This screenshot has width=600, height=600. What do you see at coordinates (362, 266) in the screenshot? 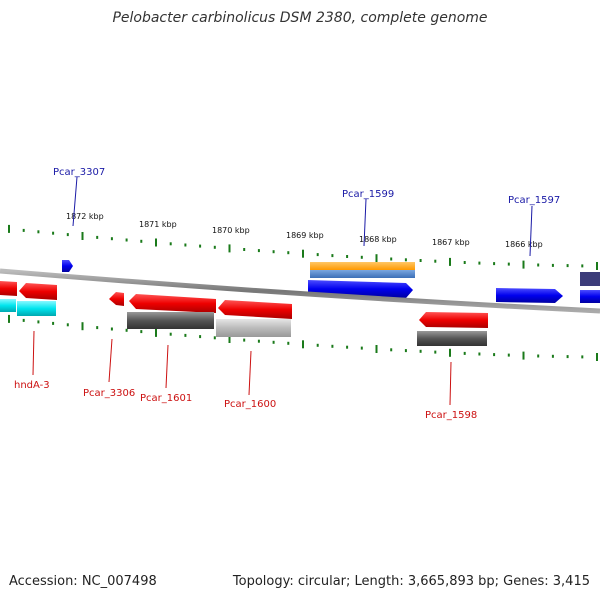
I see `gene-pcar-1599-orange` at bounding box center [362, 266].